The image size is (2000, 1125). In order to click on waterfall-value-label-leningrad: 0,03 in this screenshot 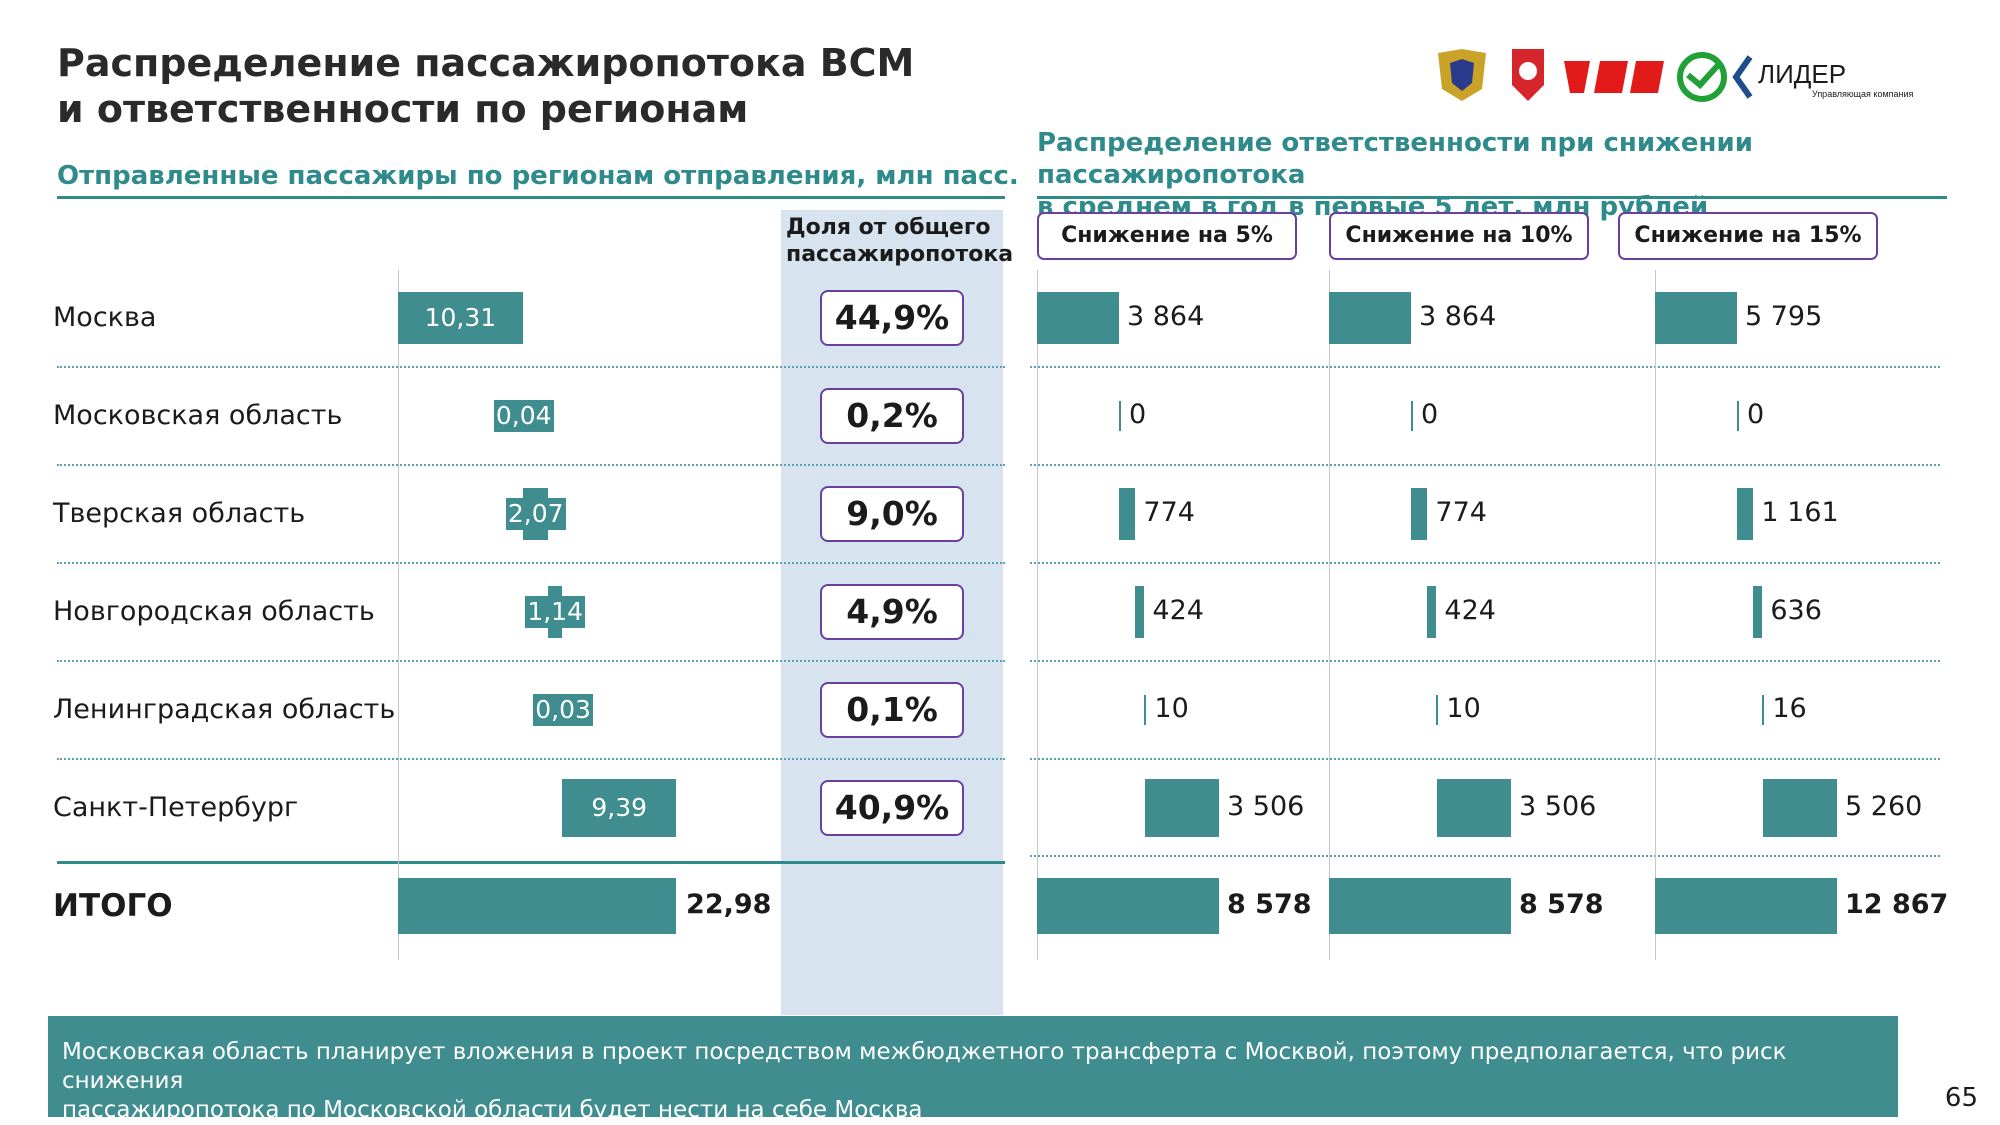, I will do `click(563, 709)`.